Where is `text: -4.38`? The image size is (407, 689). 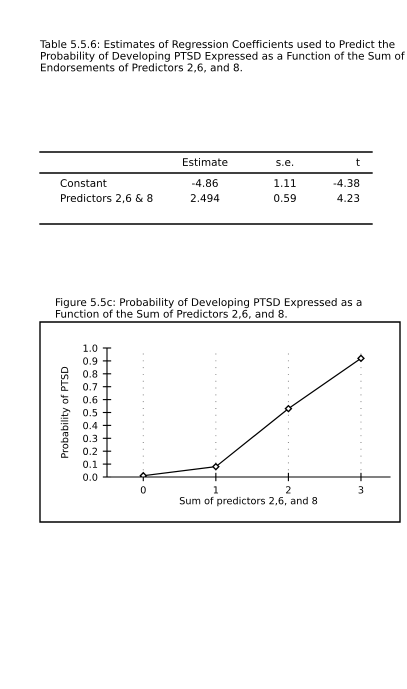
text: -4.38 is located at coordinates (347, 183).